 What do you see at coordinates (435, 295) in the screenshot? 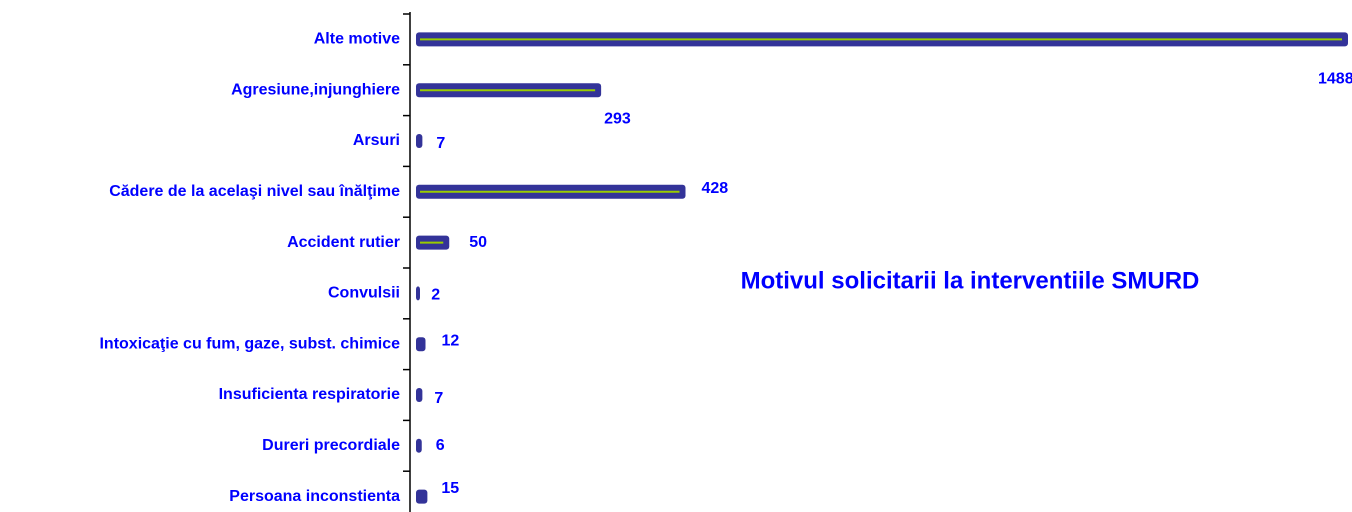
I see `value-label: 2` at bounding box center [435, 295].